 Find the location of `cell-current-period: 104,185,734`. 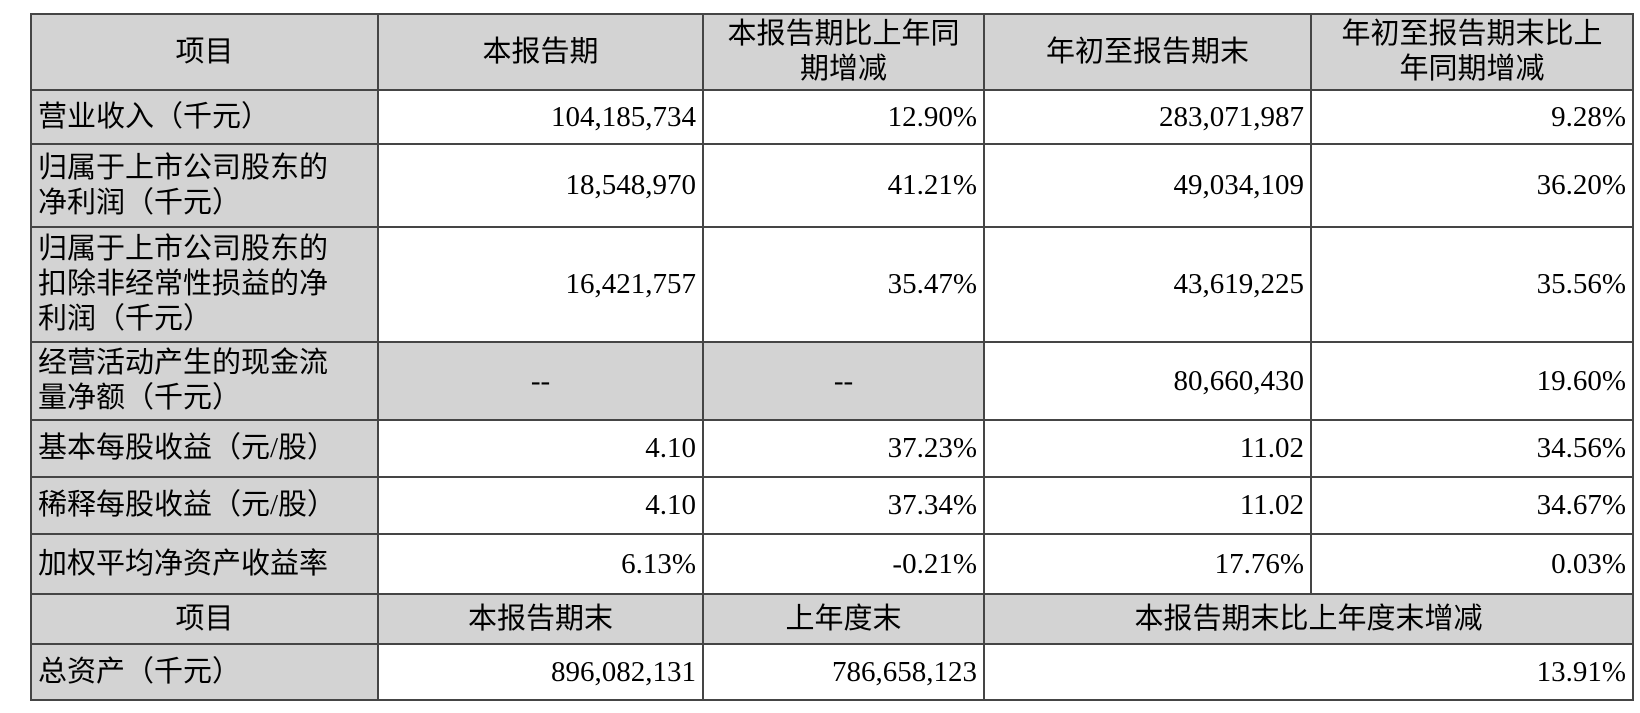

cell-current-period: 104,185,734 is located at coordinates (540, 117).